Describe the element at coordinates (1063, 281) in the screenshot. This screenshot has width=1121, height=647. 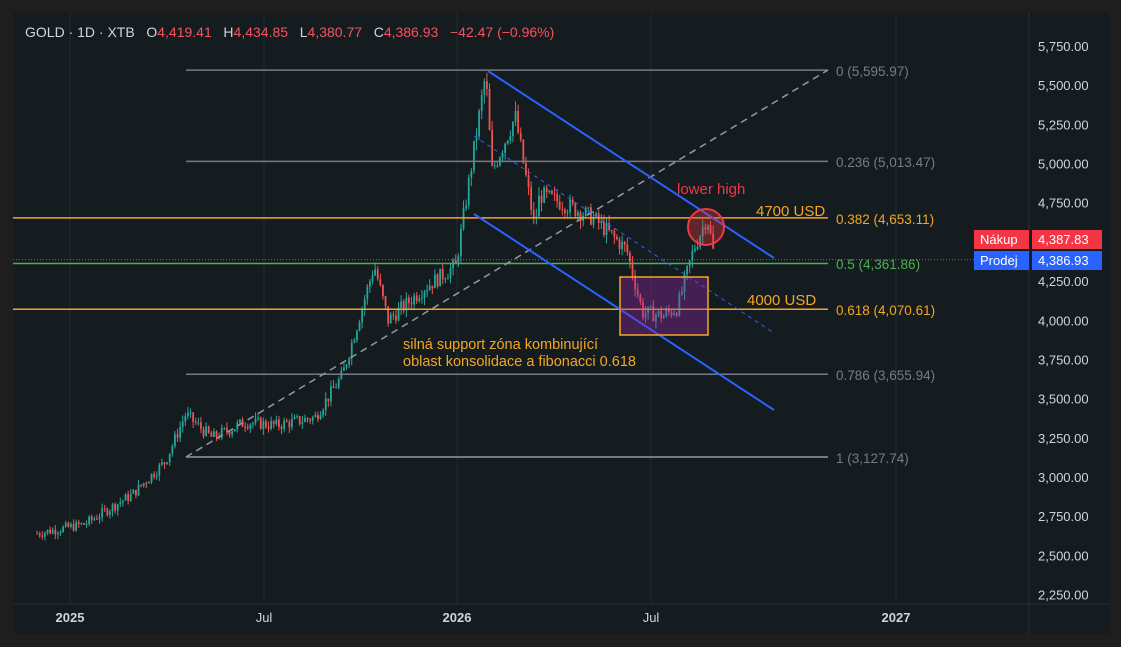
I see `price-tick-label: 4,250.00` at that location.